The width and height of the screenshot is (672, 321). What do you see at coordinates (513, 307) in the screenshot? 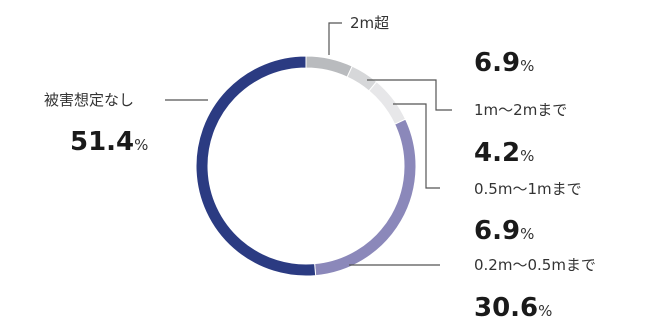
I see `slice-value-0-2m-0-5m: 30.6%` at bounding box center [513, 307].